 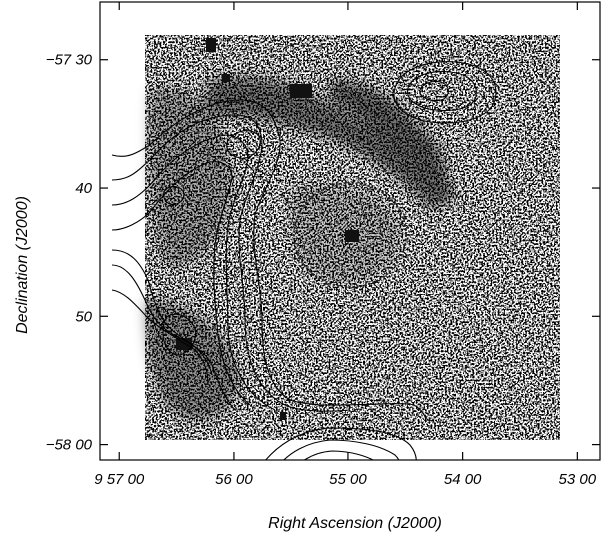 I want to click on x-tick-label: 54 00, so click(x=463, y=479).